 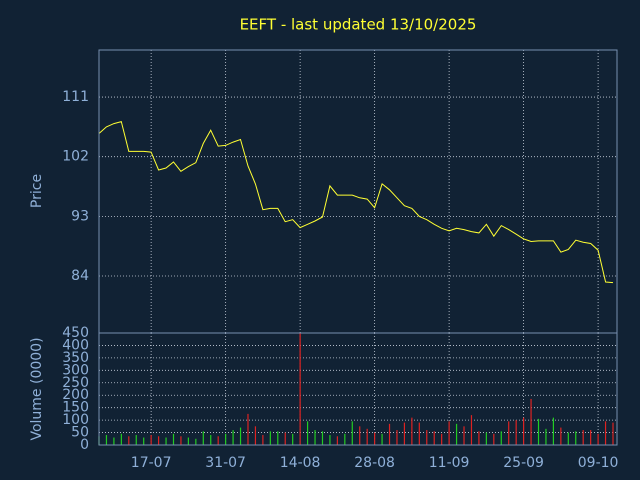 What do you see at coordinates (75, 408) in the screenshot?
I see `y2-tick-label: 150` at bounding box center [75, 408].